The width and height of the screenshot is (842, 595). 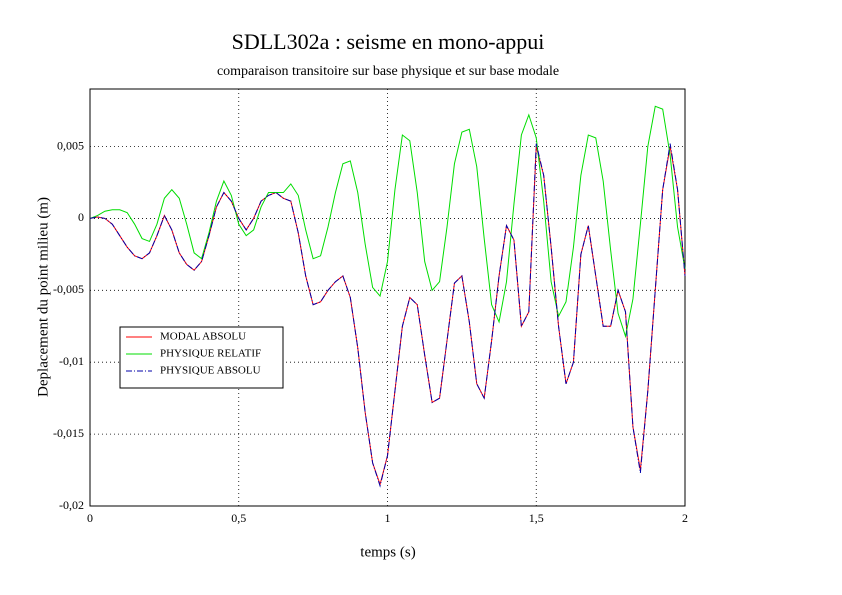 What do you see at coordinates (71, 361) in the screenshot?
I see `y-tick-label: -0,01` at bounding box center [71, 361].